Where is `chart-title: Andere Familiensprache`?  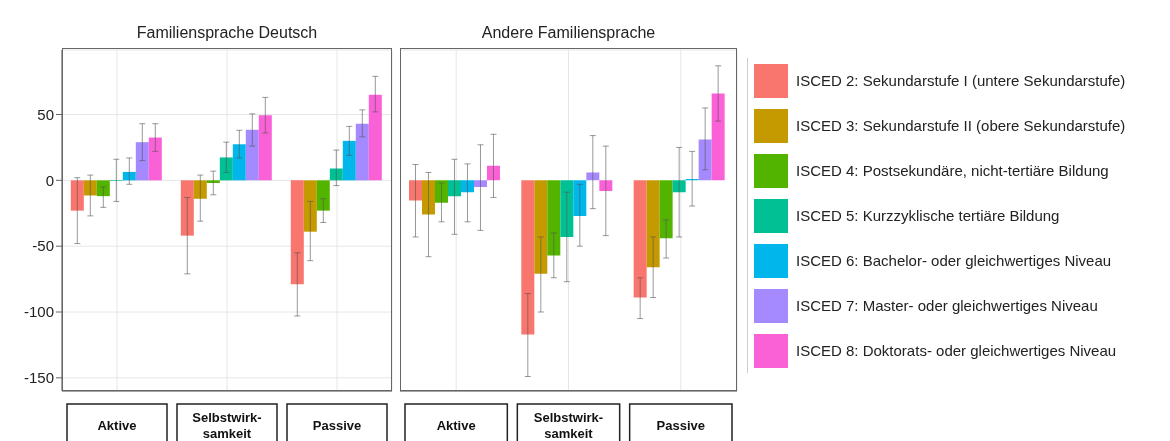
chart-title: Andere Familiensprache is located at coordinates (568, 33).